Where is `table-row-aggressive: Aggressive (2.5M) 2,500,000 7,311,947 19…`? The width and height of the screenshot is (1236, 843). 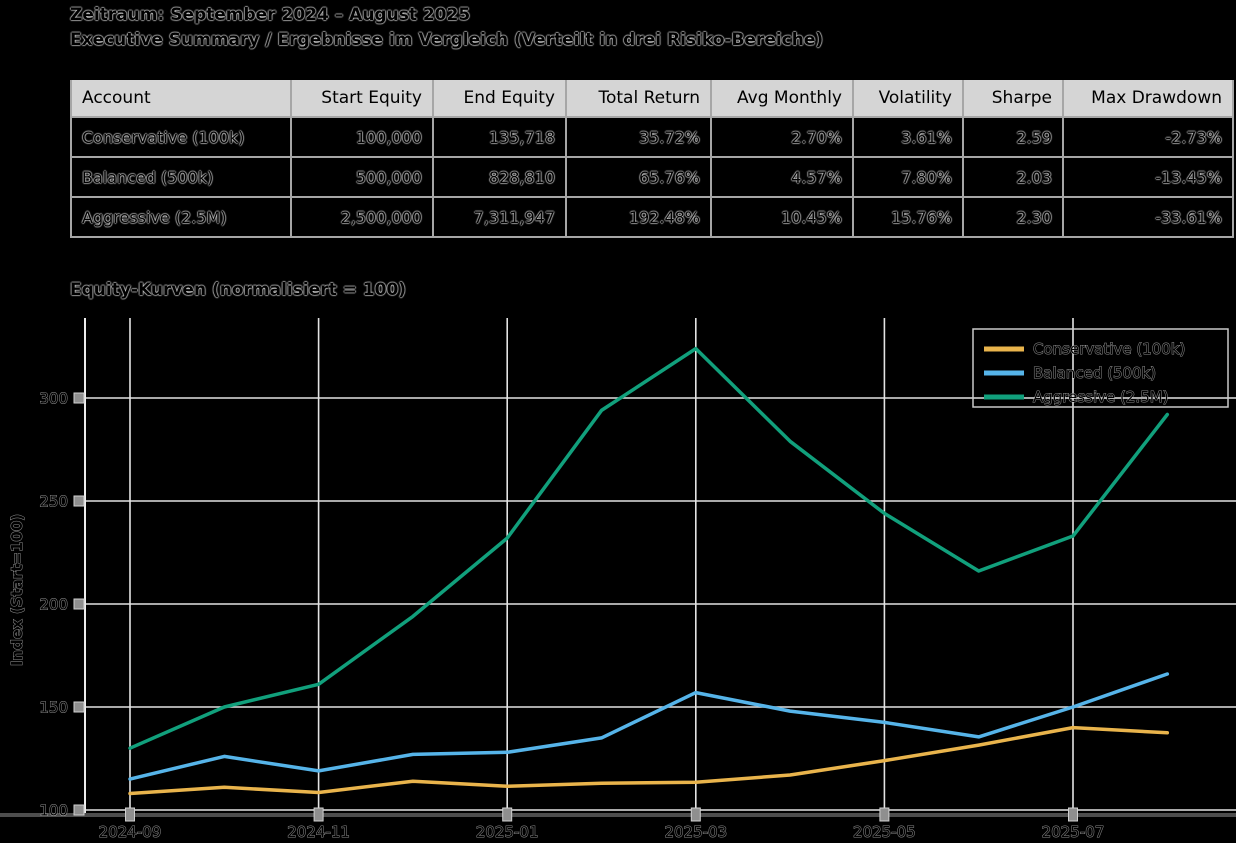 table-row-aggressive: Aggressive (2.5M) 2,500,000 7,311,947 19… is located at coordinates (652, 217).